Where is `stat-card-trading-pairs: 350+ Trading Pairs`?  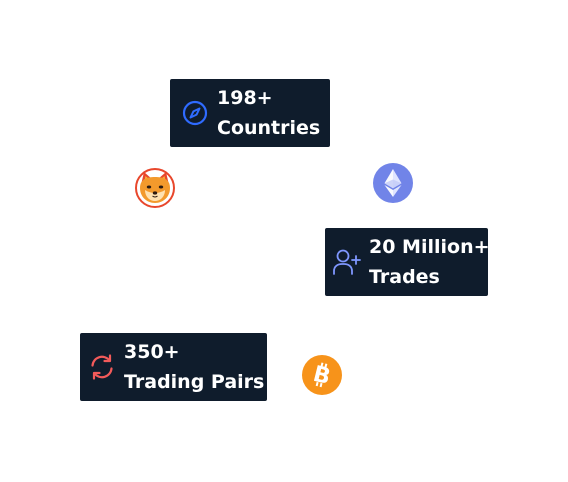 stat-card-trading-pairs: 350+ Trading Pairs is located at coordinates (173, 367).